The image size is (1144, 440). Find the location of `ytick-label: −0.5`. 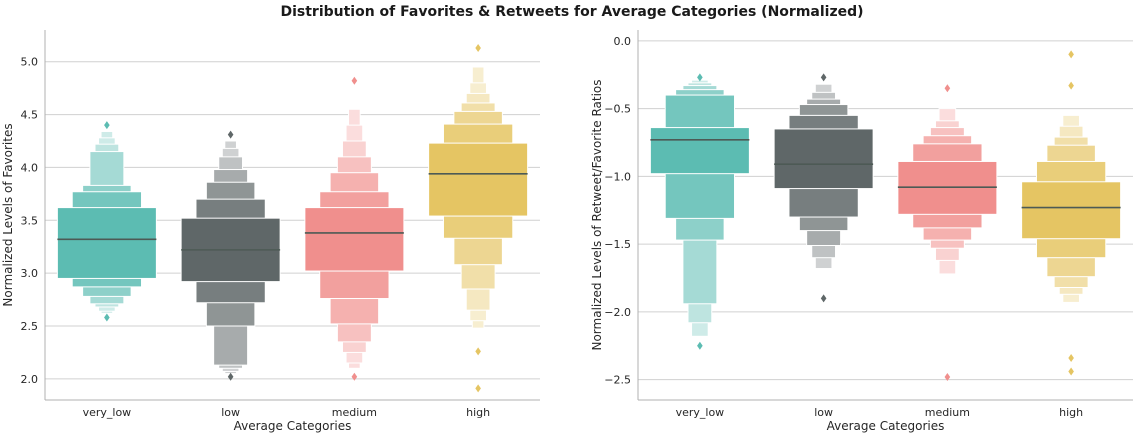

ytick-label: −0.5 is located at coordinates (617, 109).